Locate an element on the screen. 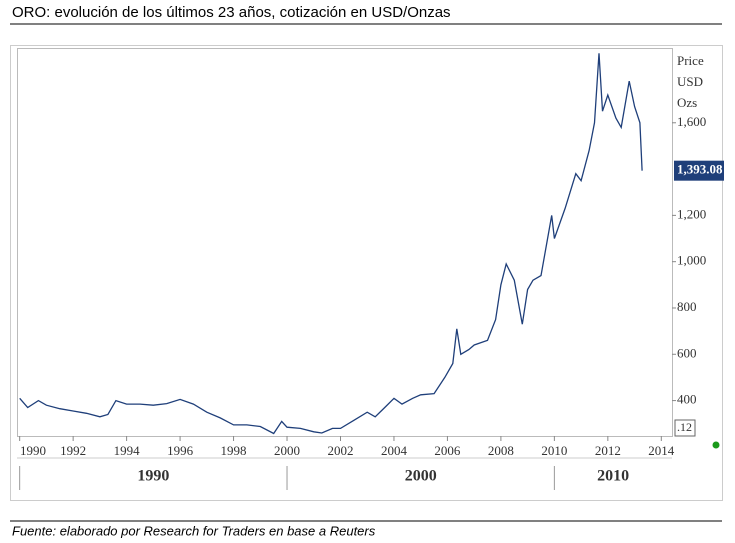 The image size is (735, 543). y-tick-label: 1,600 is located at coordinates (691, 121).